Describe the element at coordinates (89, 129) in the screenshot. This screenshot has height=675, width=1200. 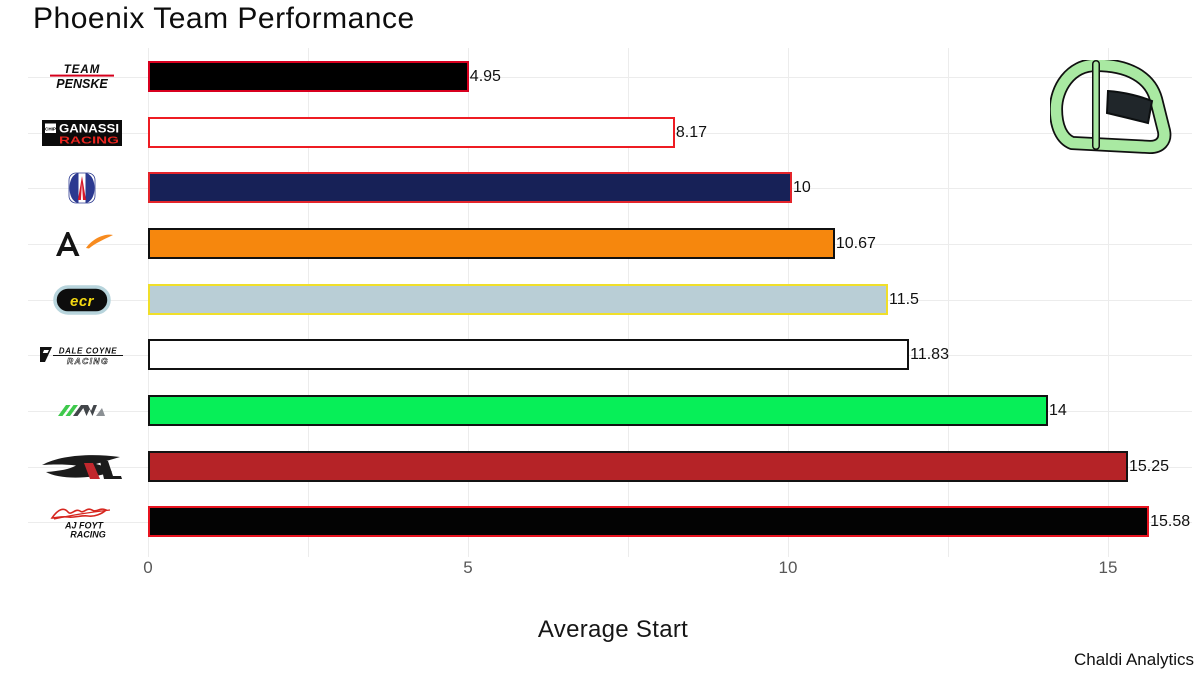
I see `svg-text: GANASSI` at that location.